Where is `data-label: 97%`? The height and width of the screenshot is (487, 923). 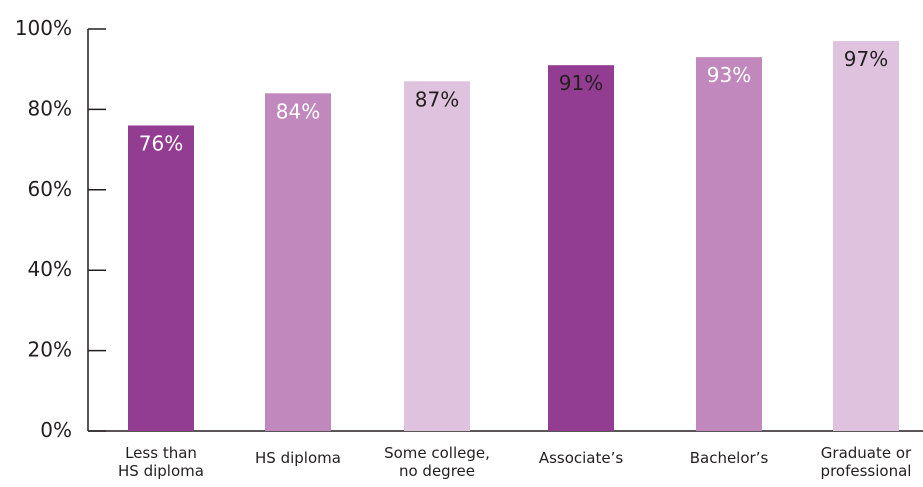 data-label: 97% is located at coordinates (866, 59).